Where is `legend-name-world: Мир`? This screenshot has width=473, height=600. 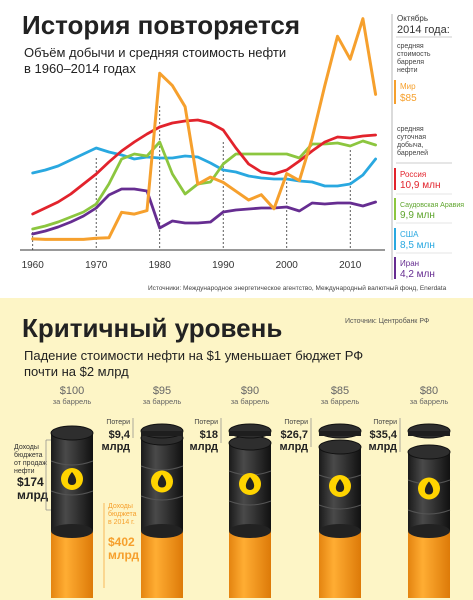
legend-name-world: Мир is located at coordinates (408, 86).